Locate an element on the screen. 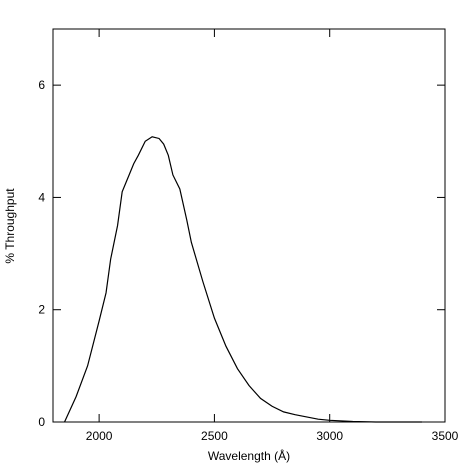  x-tick-label: 2000 is located at coordinates (99, 436).